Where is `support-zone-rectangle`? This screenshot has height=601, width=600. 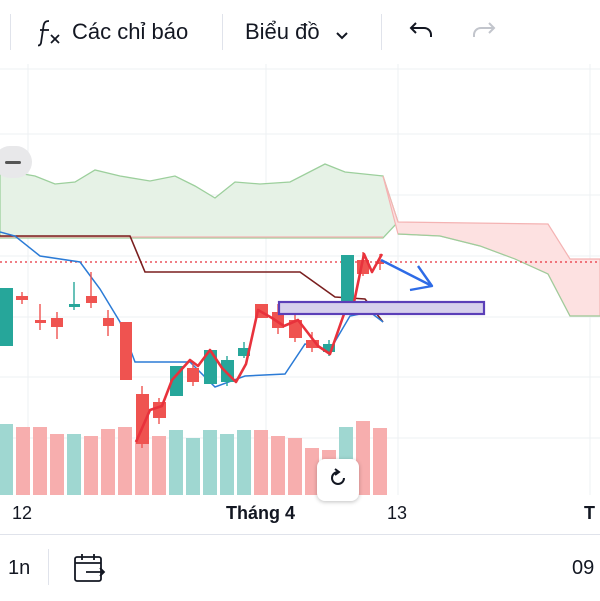
support-zone-rectangle is located at coordinates (381, 308).